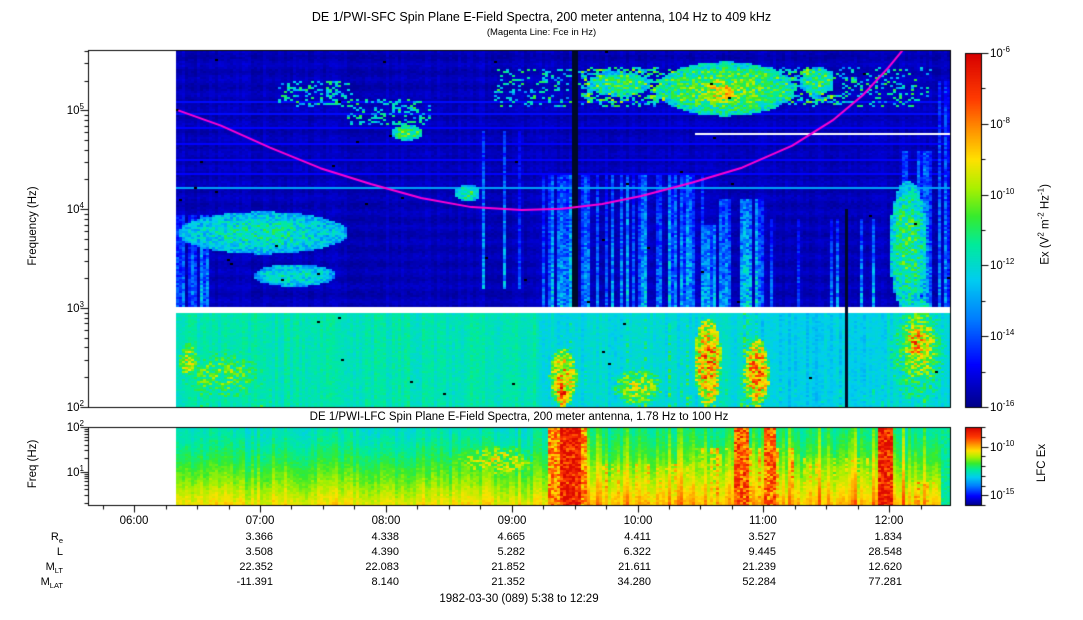  Describe the element at coordinates (385, 582) in the screenshot. I see `ephemeris-value: 8.140` at that location.